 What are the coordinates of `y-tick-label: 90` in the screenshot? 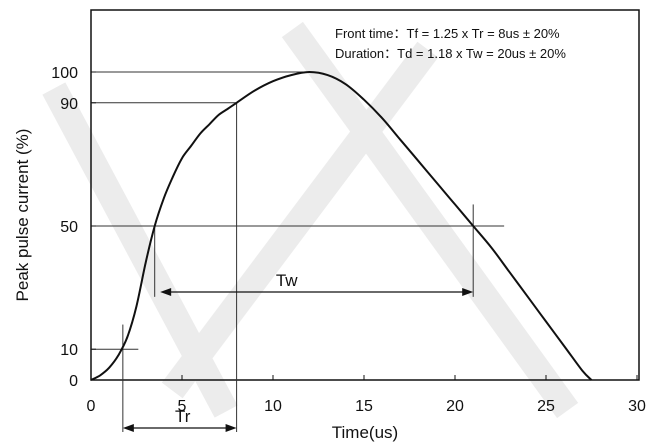 It's located at (69, 104).